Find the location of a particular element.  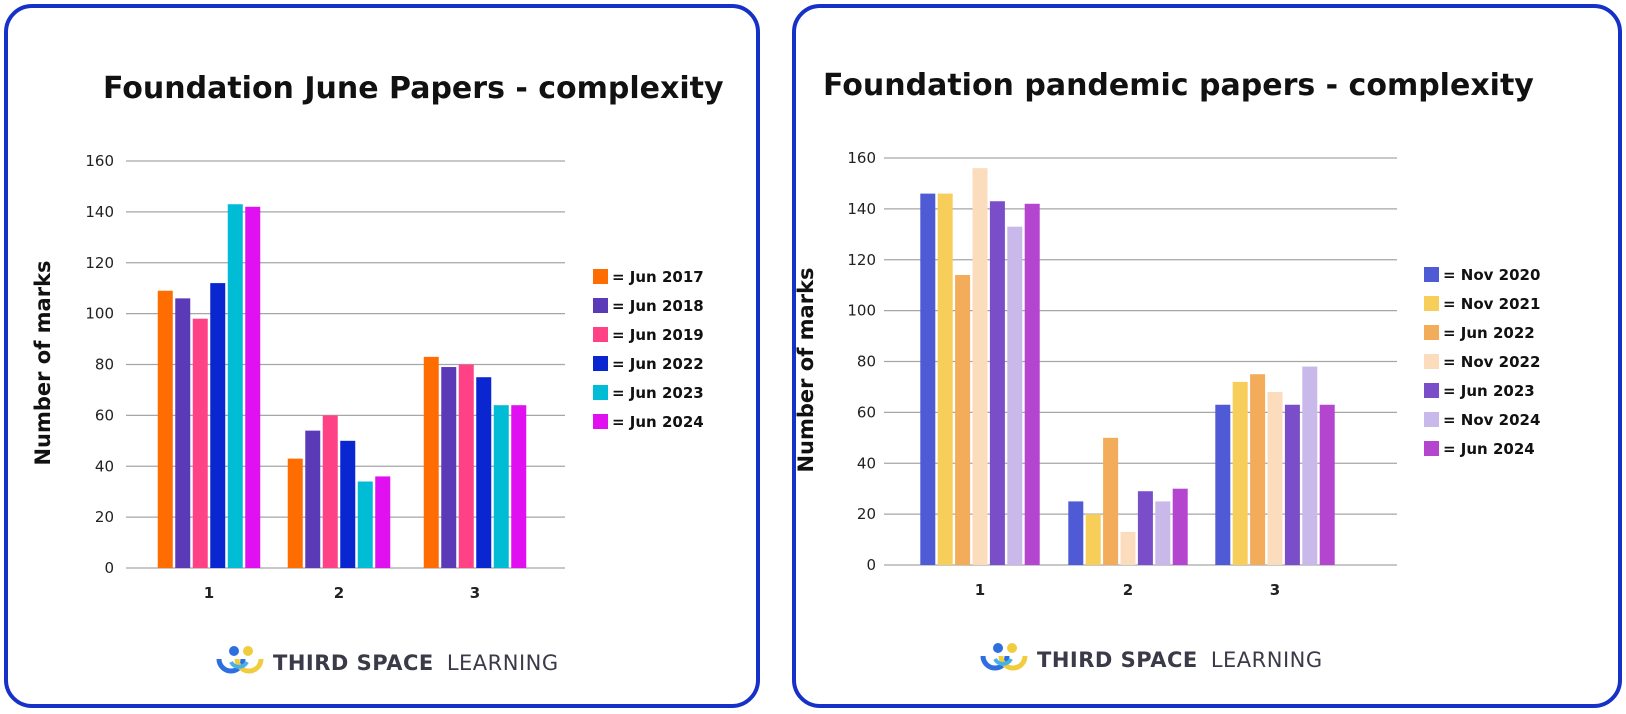

legend-item: = Nov 2022 is located at coordinates (1482, 362).